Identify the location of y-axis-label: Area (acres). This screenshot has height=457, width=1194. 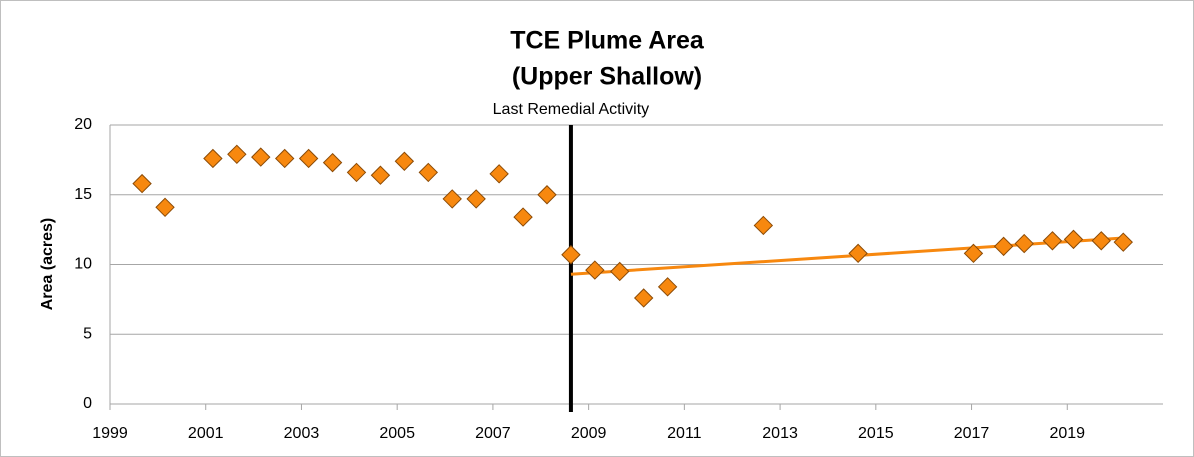
(47, 264).